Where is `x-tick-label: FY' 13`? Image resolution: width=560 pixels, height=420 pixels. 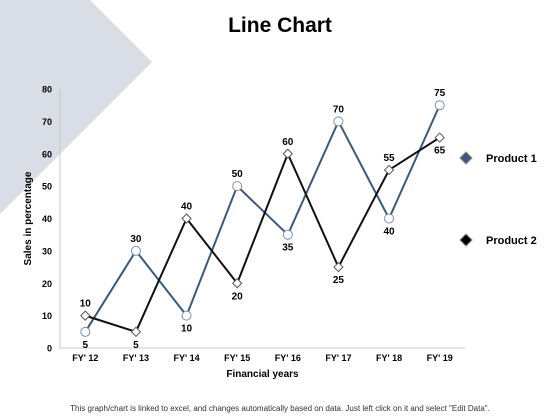 x-tick-label: FY' 13 is located at coordinates (136, 358).